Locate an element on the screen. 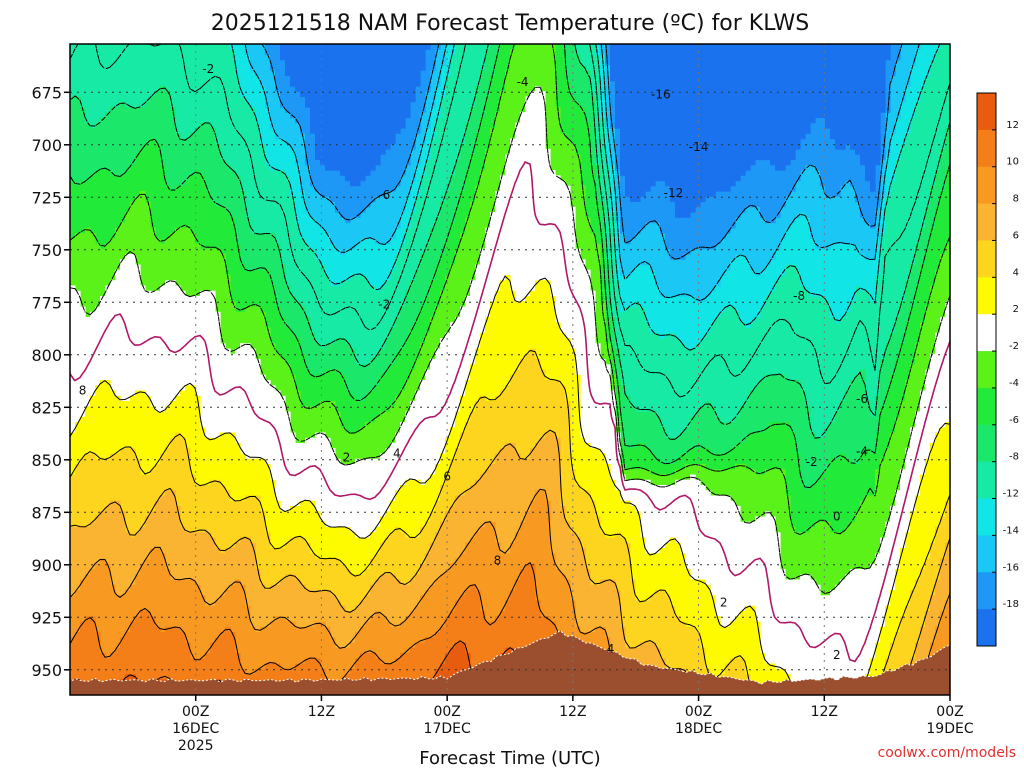  colorbar-label: -14 is located at coordinates (1011, 530).